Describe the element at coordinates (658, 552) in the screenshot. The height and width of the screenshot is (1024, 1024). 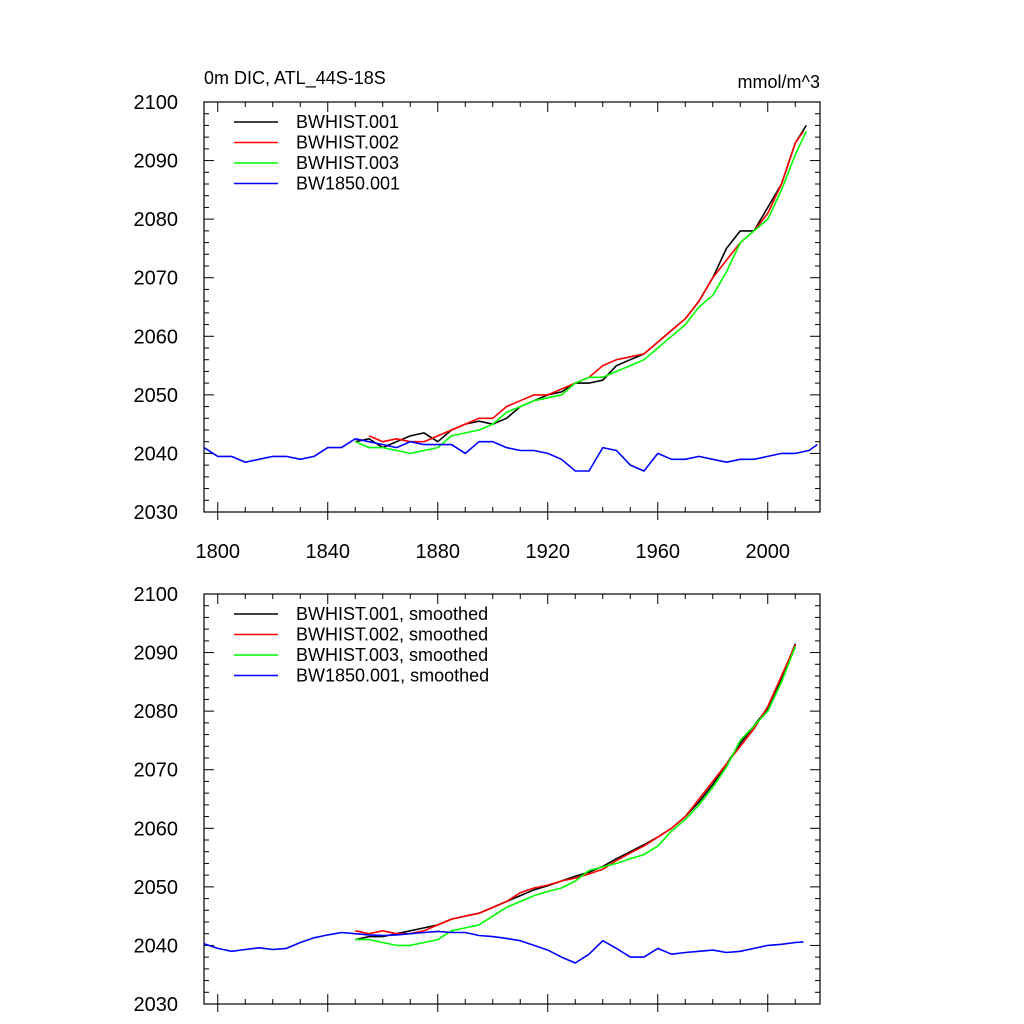
I see `x-tick-label: 1960` at that location.